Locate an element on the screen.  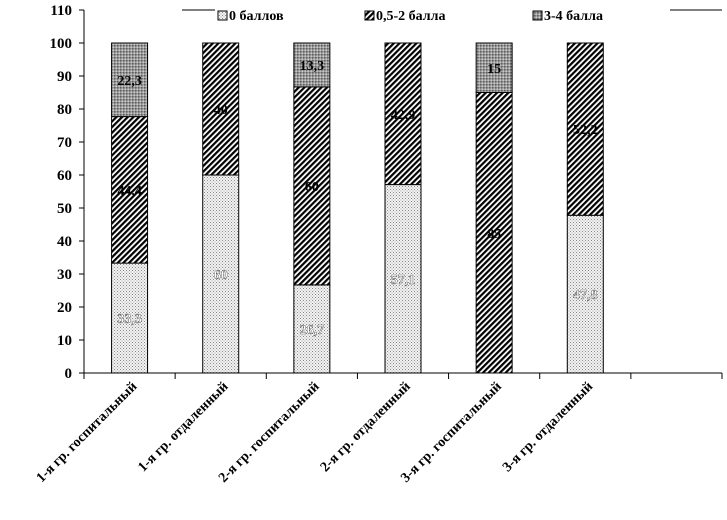
y-tick-label: 40 is located at coordinates (64, 242).